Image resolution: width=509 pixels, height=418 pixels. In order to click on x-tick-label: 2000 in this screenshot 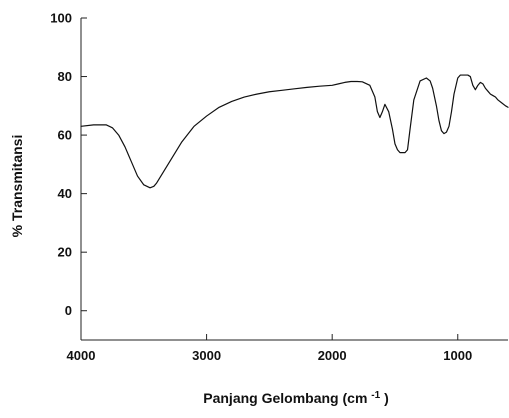, I will do `click(332, 355)`.